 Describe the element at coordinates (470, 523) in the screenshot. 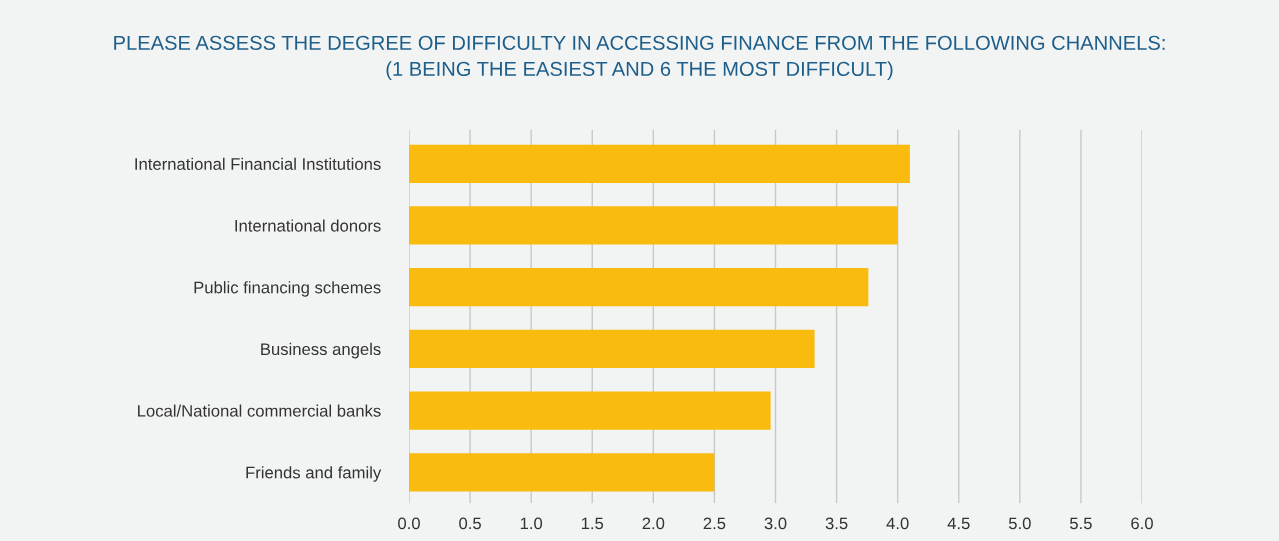

I see `x-tick-label: 0.5` at that location.